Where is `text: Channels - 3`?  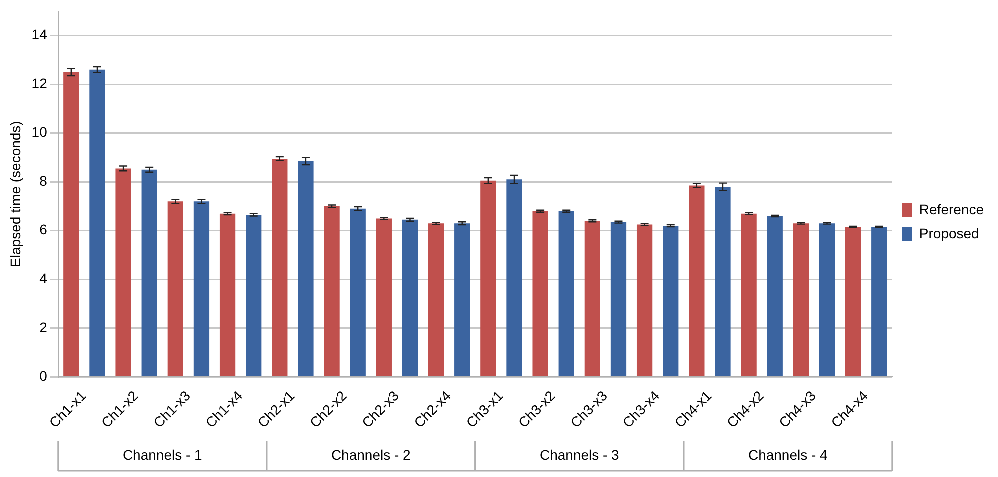
text: Channels - 3 is located at coordinates (580, 454).